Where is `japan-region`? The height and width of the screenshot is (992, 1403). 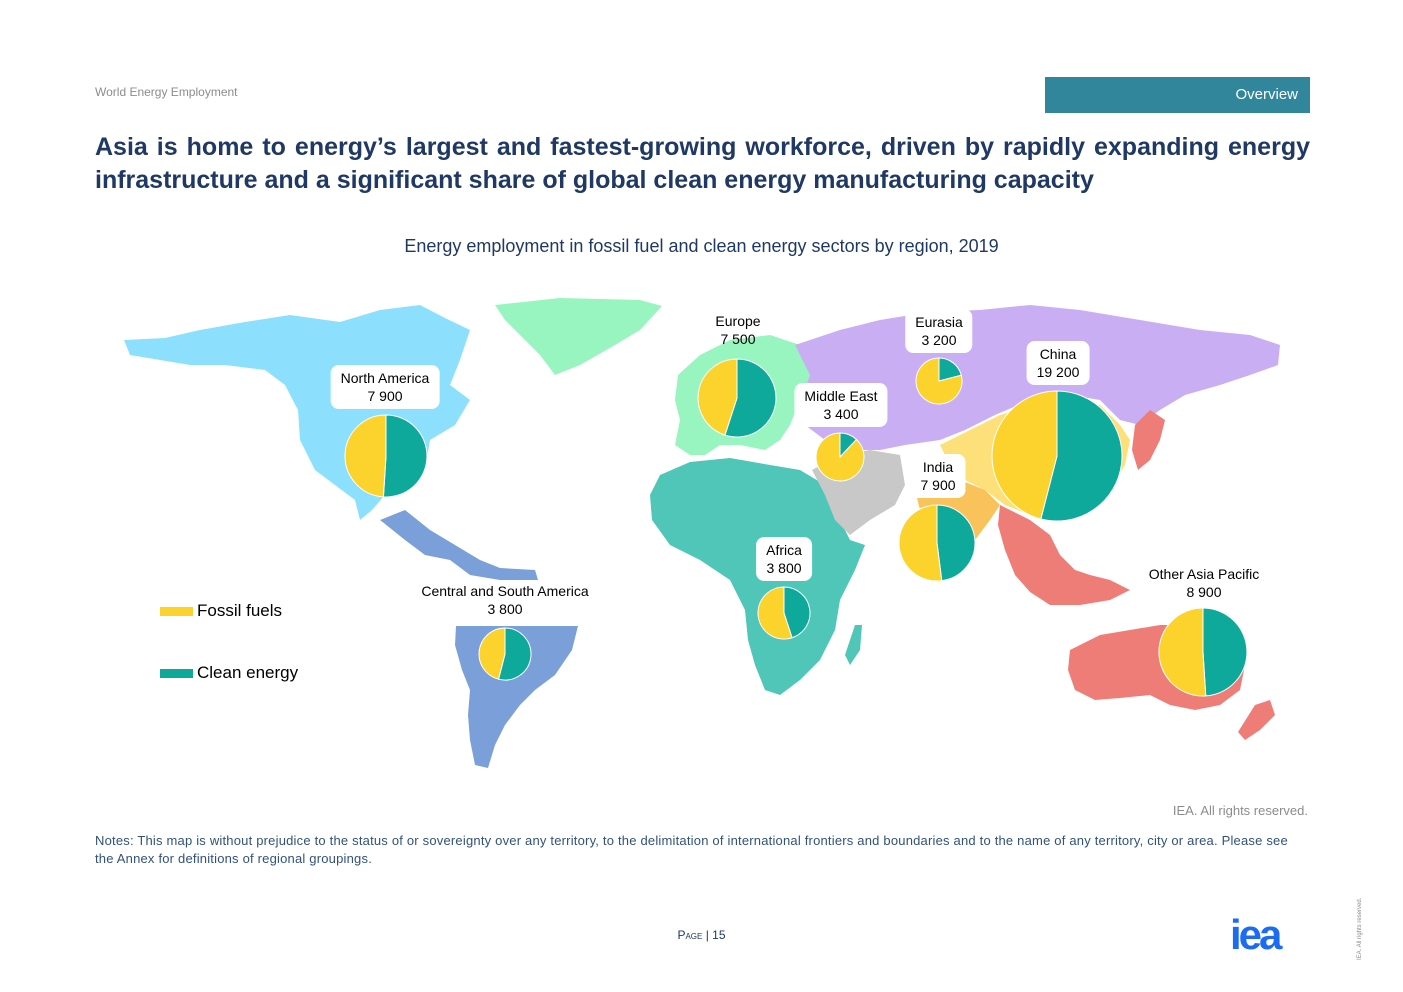
japan-region is located at coordinates (1148, 440).